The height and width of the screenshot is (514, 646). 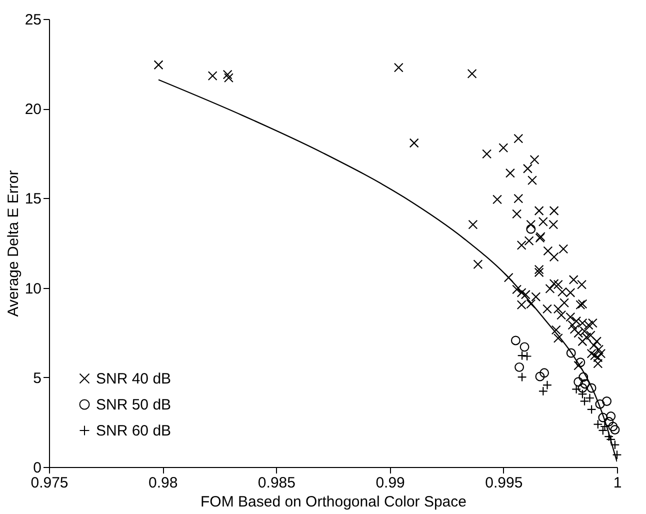 I want to click on x-tick-label: 0.975, so click(x=49, y=483).